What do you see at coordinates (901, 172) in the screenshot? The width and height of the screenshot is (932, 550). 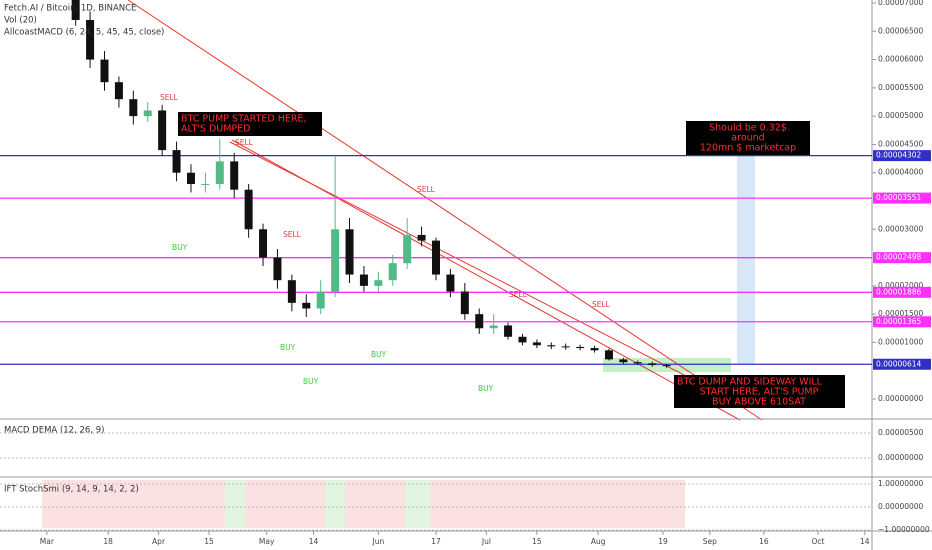 I see `y-tick-label: 0.00004000` at bounding box center [901, 172].